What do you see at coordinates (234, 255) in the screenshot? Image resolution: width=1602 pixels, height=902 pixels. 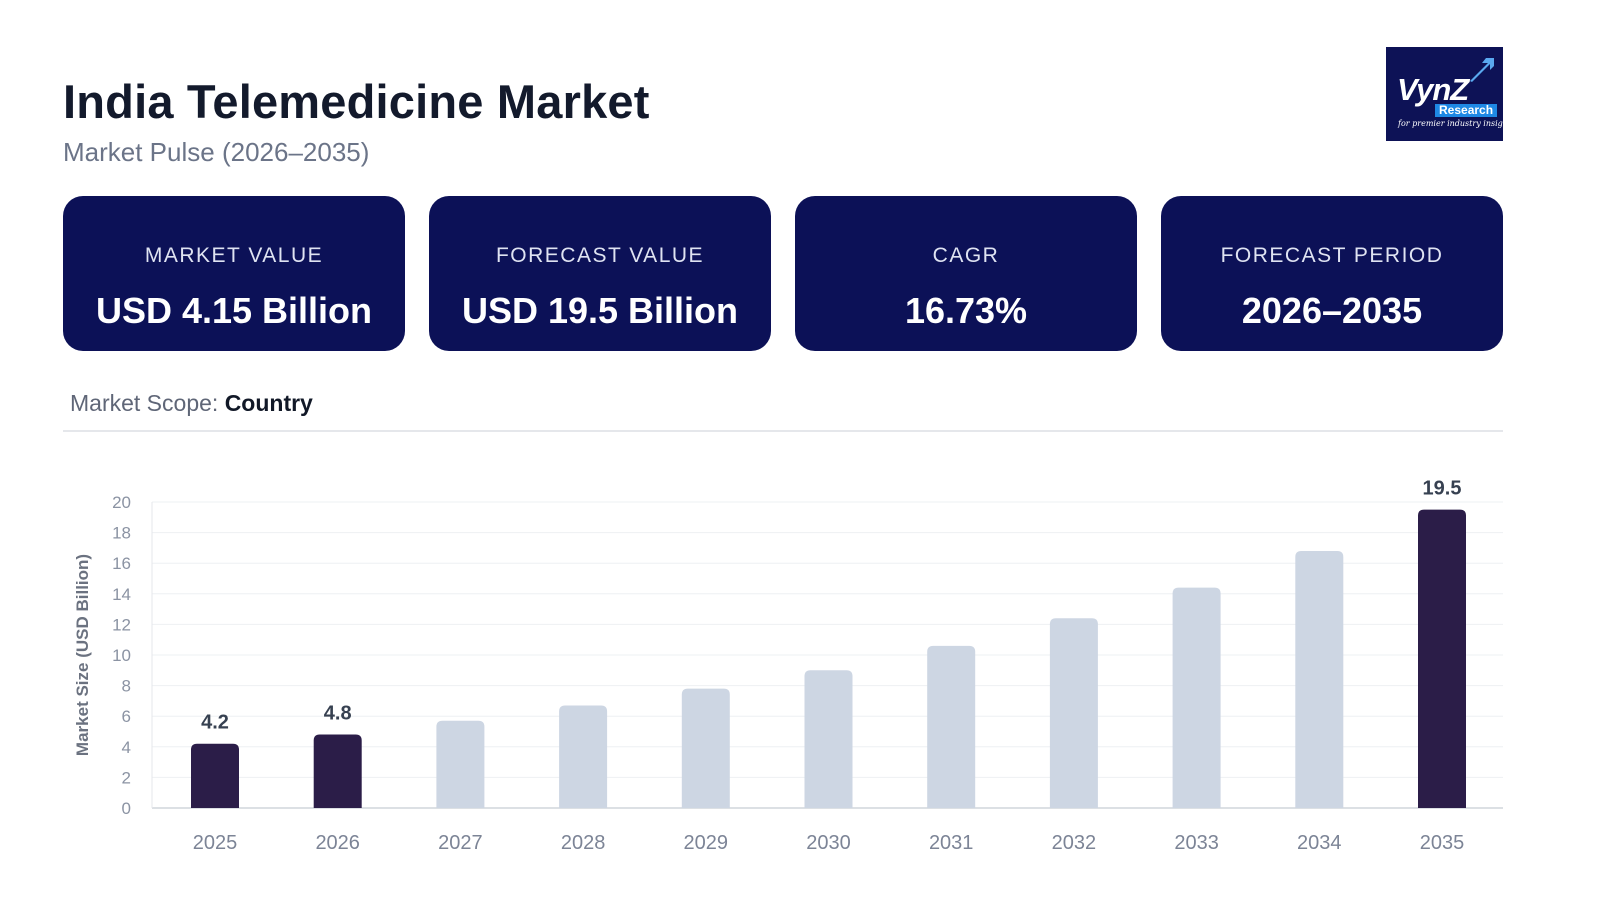 I see `card-label: MARKET VALUE` at bounding box center [234, 255].